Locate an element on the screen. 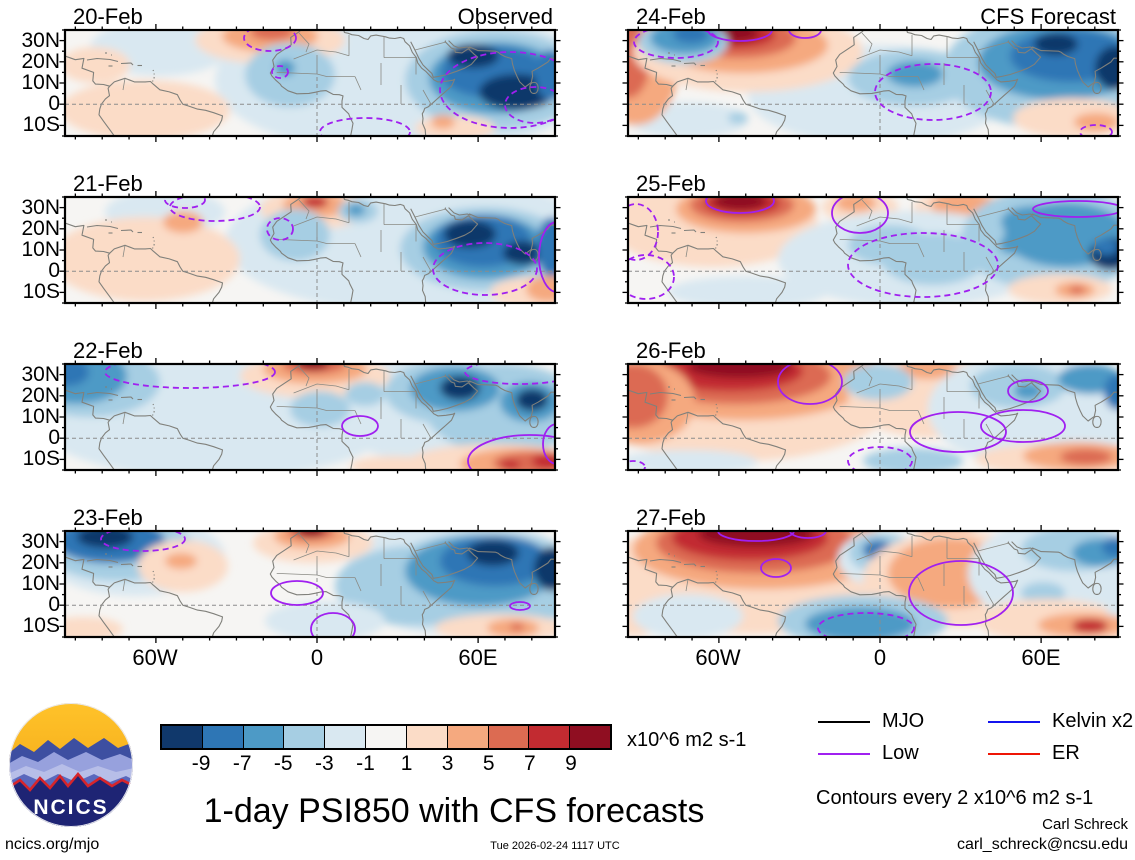  column-heading-observed: Observed is located at coordinates (505, 16).